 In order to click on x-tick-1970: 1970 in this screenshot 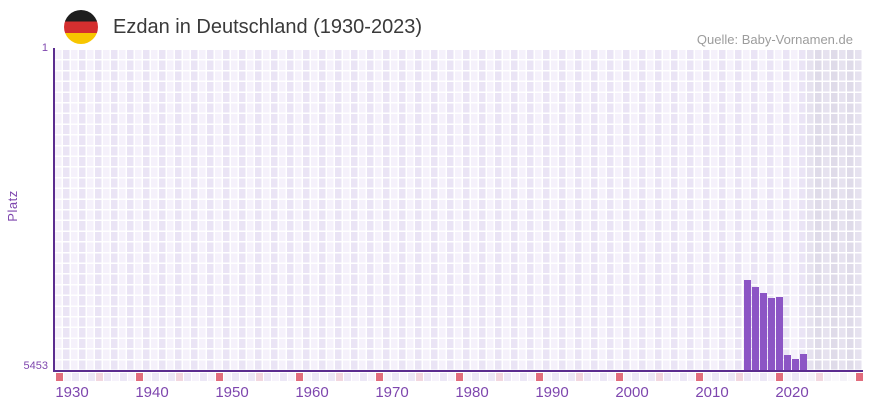, I will do `click(392, 392)`.